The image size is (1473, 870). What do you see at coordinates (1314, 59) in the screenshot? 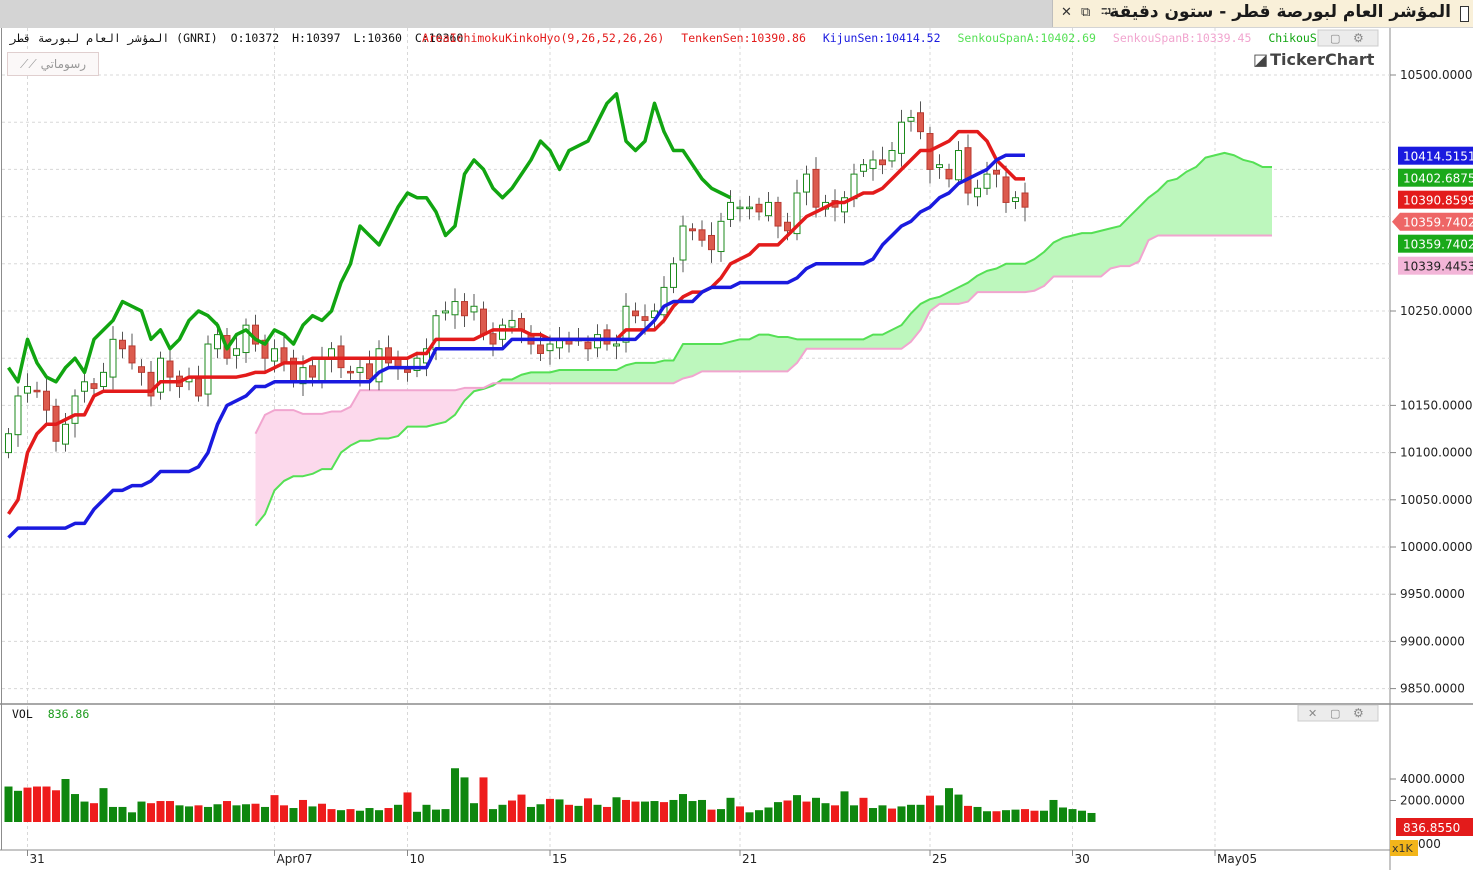
I see `brand-logo: ◪ TickerChart` at bounding box center [1314, 59].